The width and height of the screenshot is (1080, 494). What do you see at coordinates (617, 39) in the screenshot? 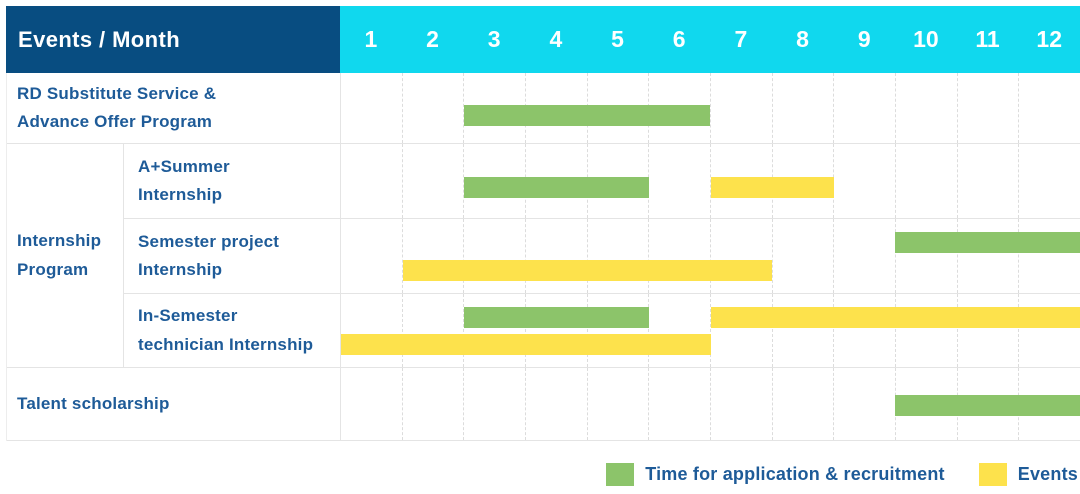
I see `month-header-5: 5` at bounding box center [617, 39].